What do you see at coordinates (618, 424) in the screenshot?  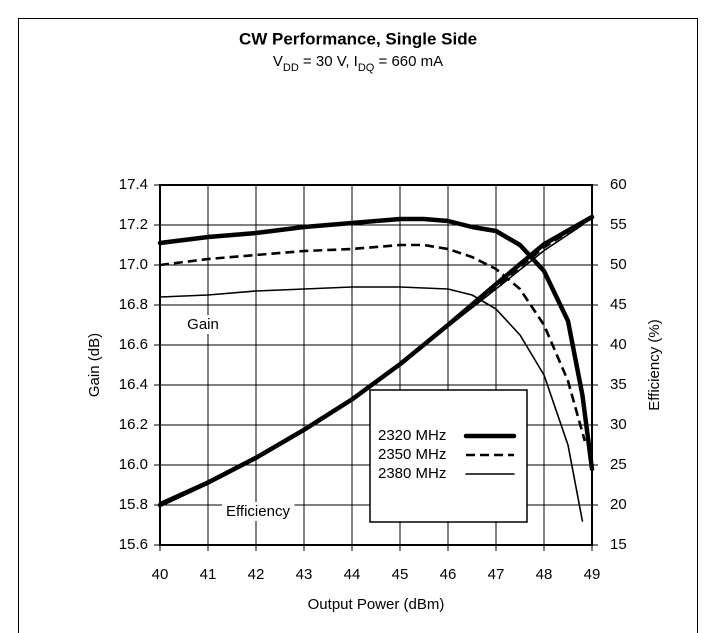 I see `y2-tick-label: 30` at bounding box center [618, 424].